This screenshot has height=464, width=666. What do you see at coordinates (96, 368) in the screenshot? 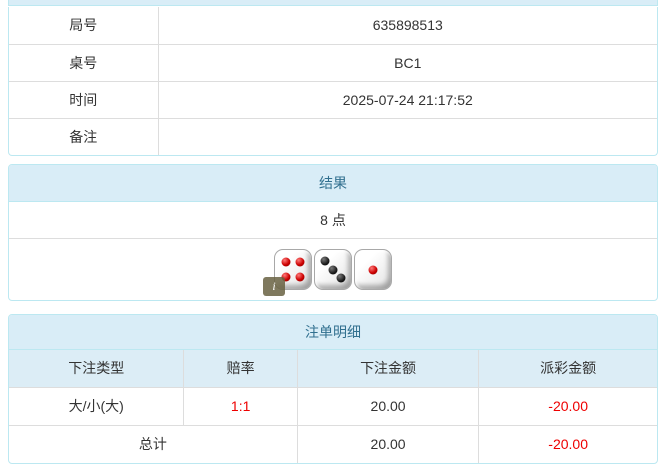
I see `col-bet-type: 下注类型` at bounding box center [96, 368].